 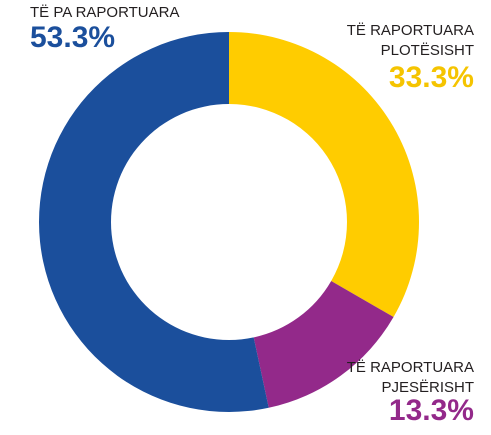 What do you see at coordinates (431, 410) in the screenshot?
I see `value-label: 13.3%` at bounding box center [431, 410].